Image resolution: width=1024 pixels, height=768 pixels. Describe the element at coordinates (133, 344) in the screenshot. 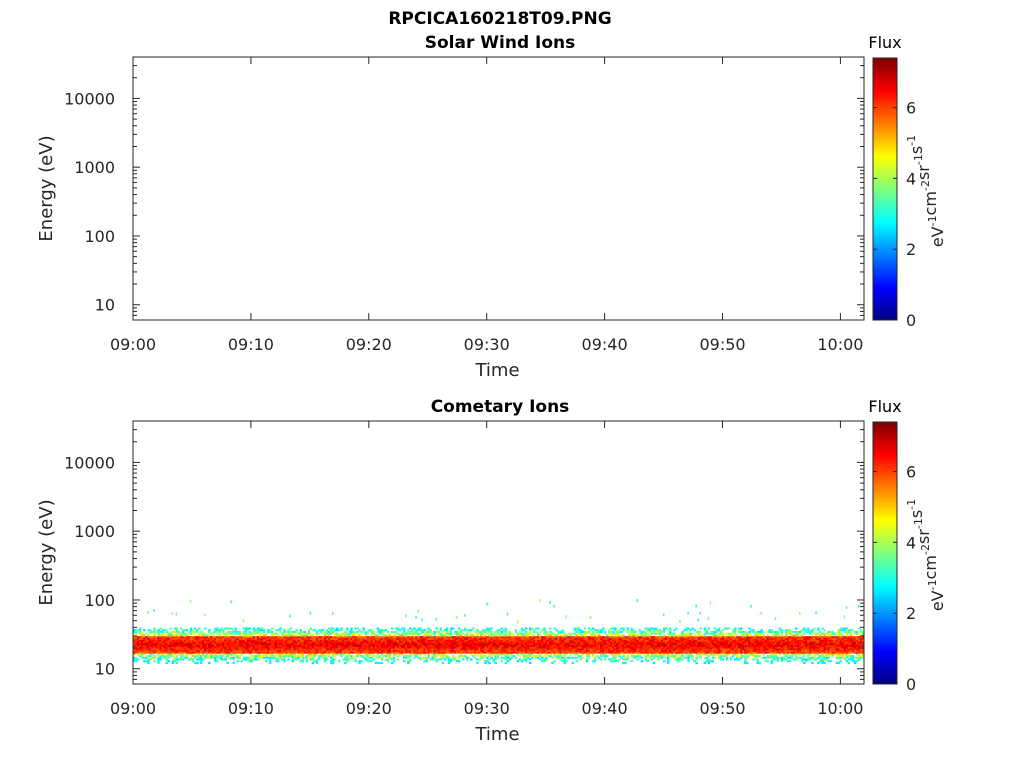

I see `x-tick-label: 09:00` at that location.